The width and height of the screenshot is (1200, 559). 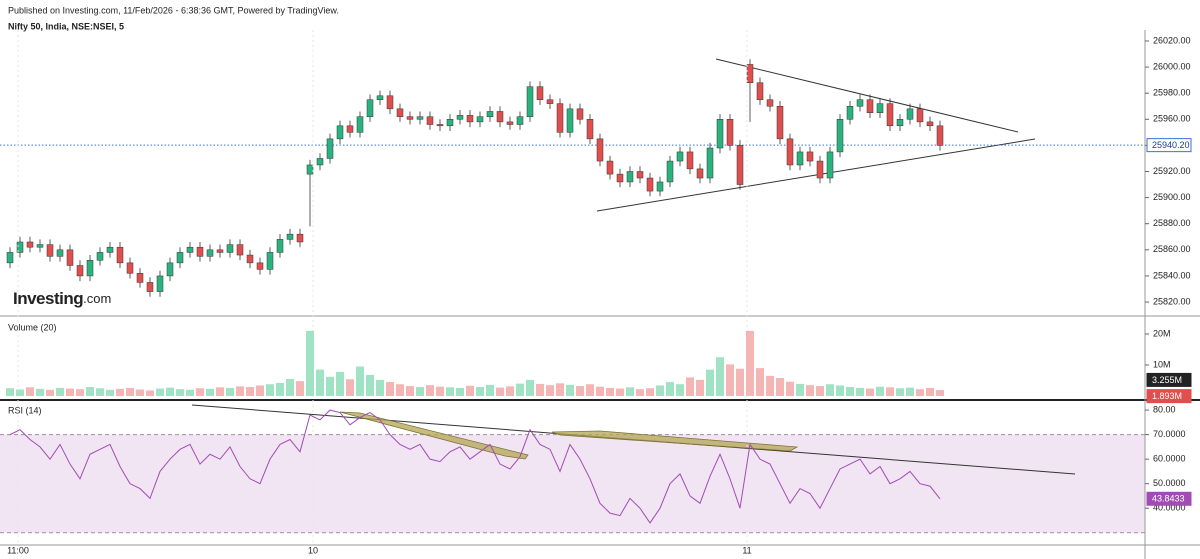 What do you see at coordinates (1172, 275) in the screenshot?
I see `y-tick-label: 25840.00` at bounding box center [1172, 275].